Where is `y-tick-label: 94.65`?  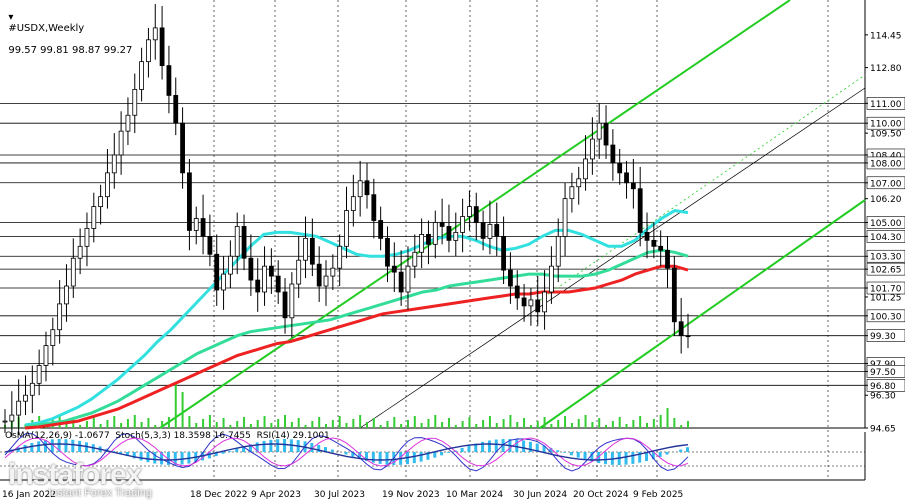 y-tick-label: 94.65 is located at coordinates (883, 430).